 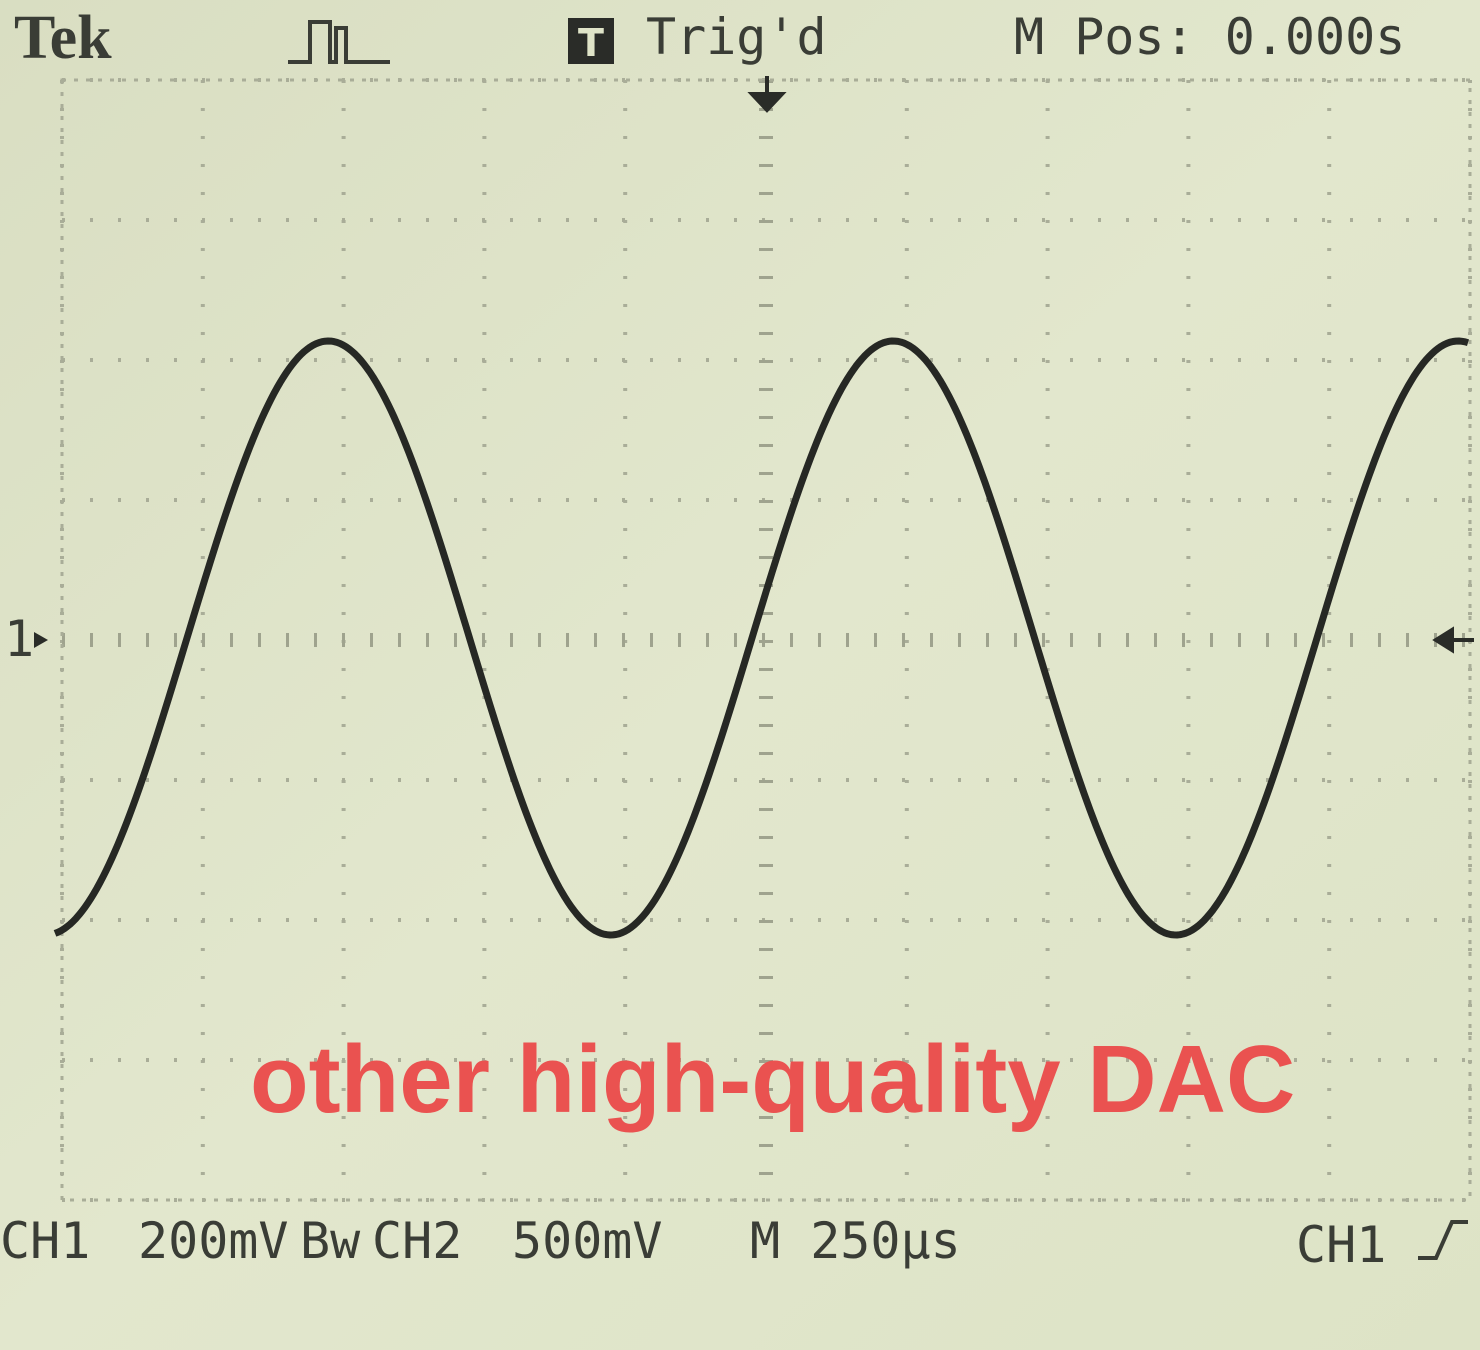 I want to click on trigger-icon-box, so click(x=591, y=41).